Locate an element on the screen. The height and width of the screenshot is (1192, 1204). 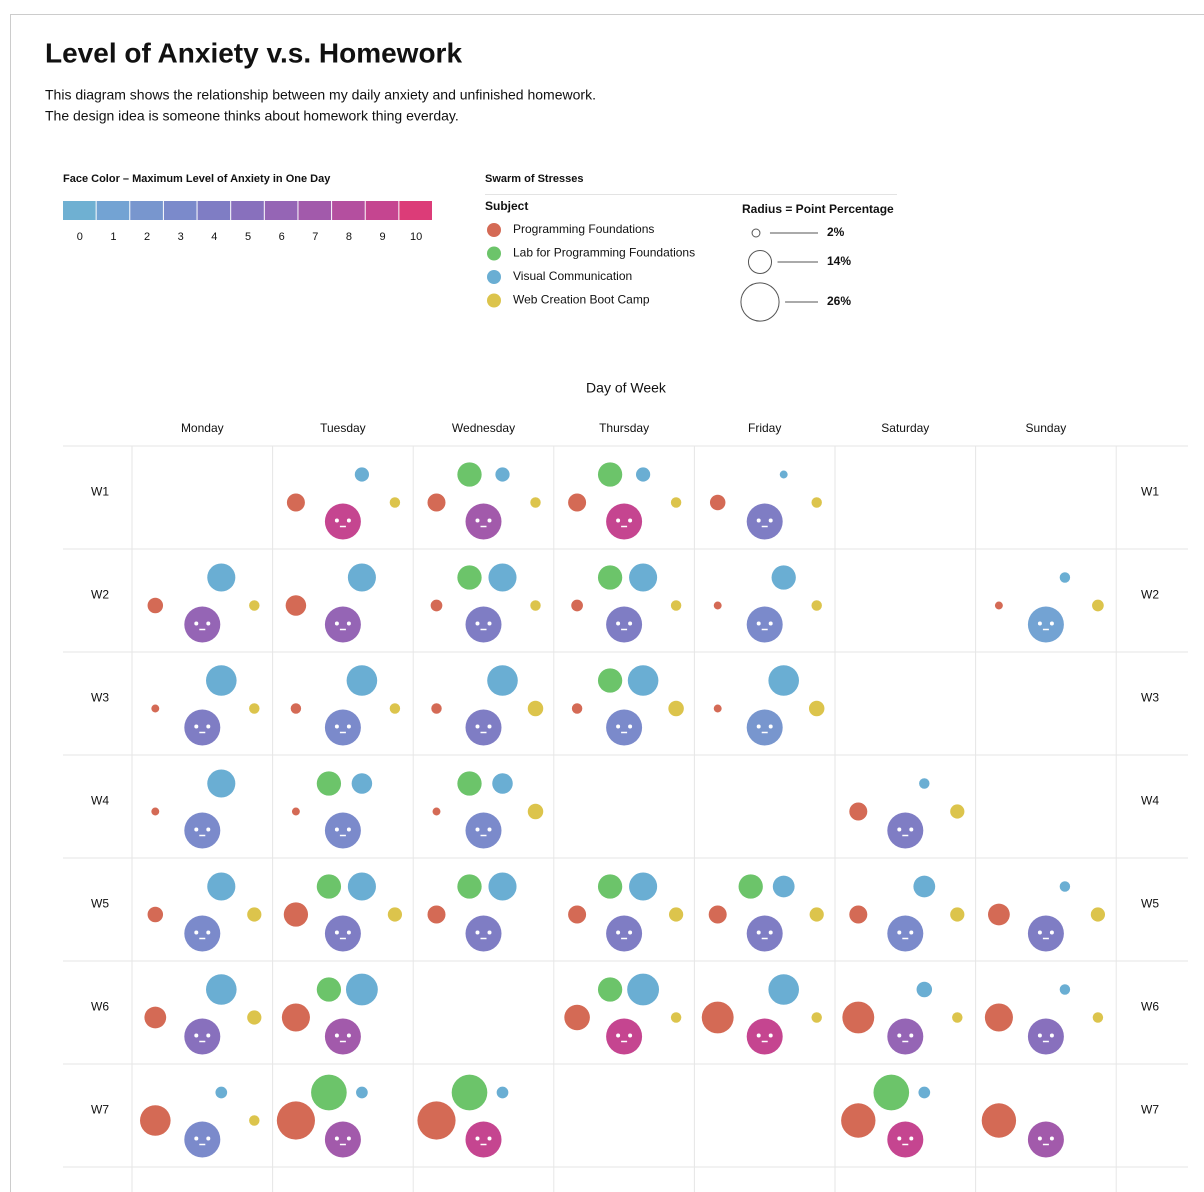
day-label: Thursday is located at coordinates (624, 428).